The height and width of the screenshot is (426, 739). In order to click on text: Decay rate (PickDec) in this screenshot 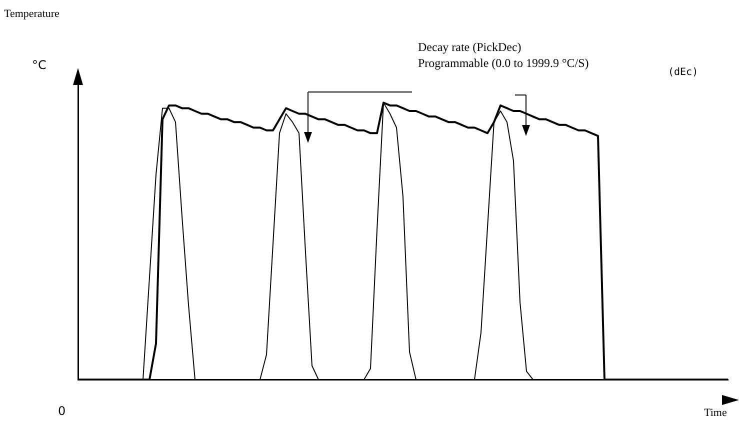, I will do `click(470, 47)`.